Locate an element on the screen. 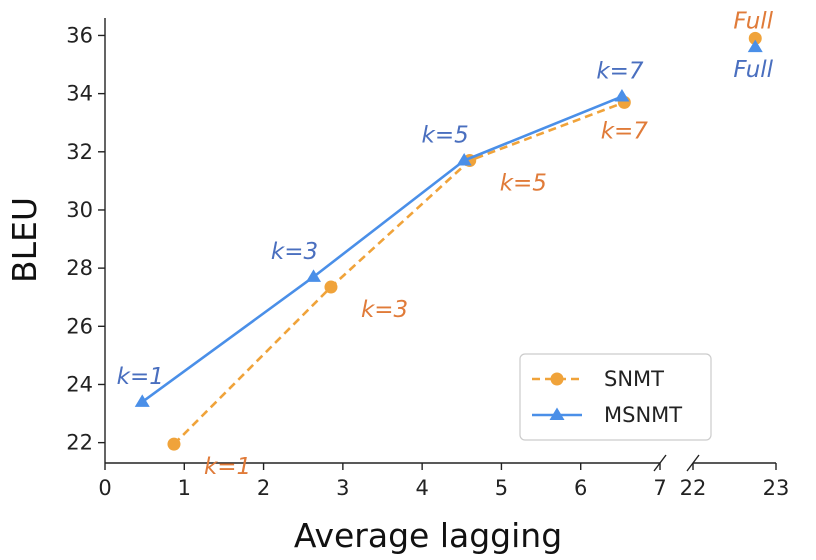 This screenshot has height=560, width=816. x-tick-label: 23 is located at coordinates (776, 488).